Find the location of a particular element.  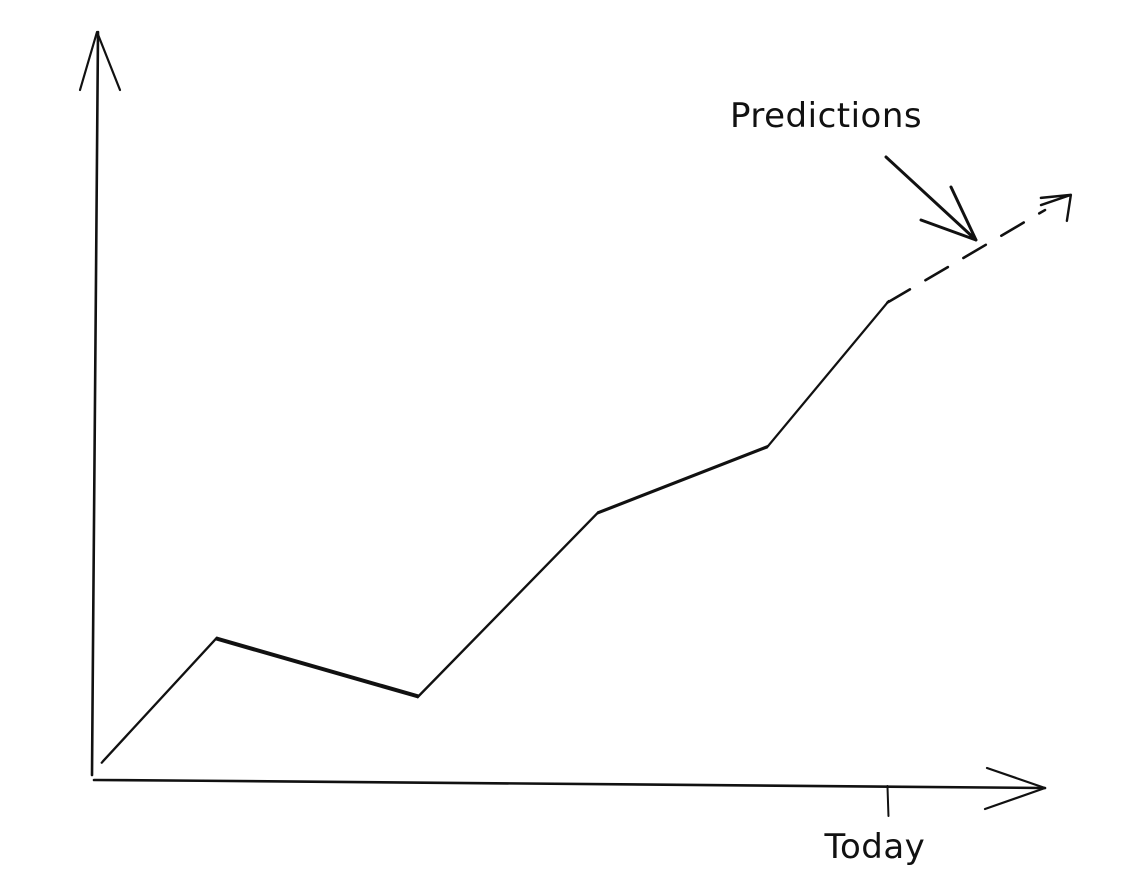

predictions-pointer-arrow-icon is located at coordinates (931, 198).